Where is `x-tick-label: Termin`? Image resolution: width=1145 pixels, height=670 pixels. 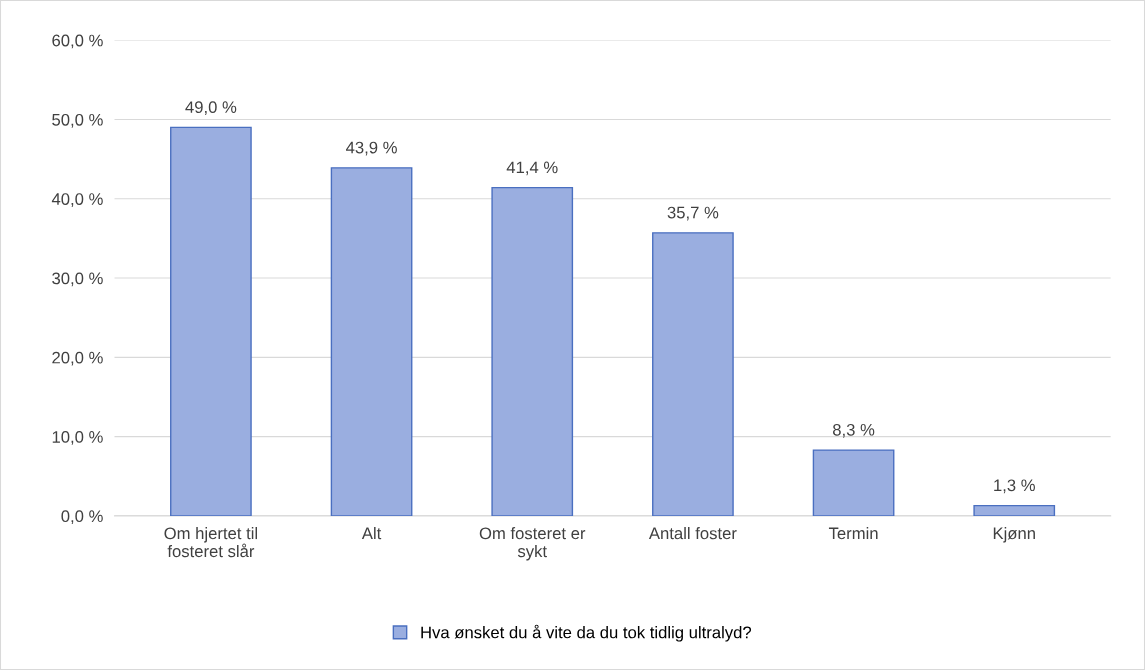 x-tick-label: Termin is located at coordinates (853, 533).